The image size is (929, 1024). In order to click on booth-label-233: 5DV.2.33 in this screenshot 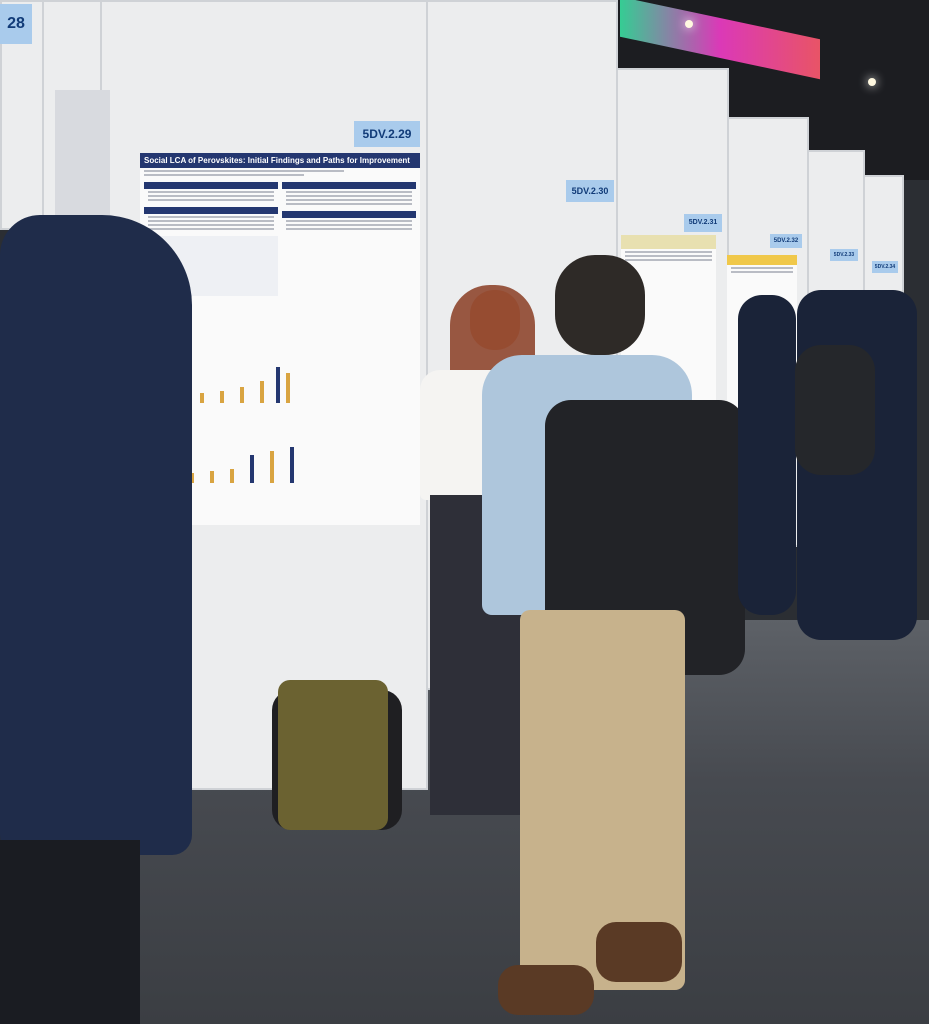, I will do `click(844, 255)`.